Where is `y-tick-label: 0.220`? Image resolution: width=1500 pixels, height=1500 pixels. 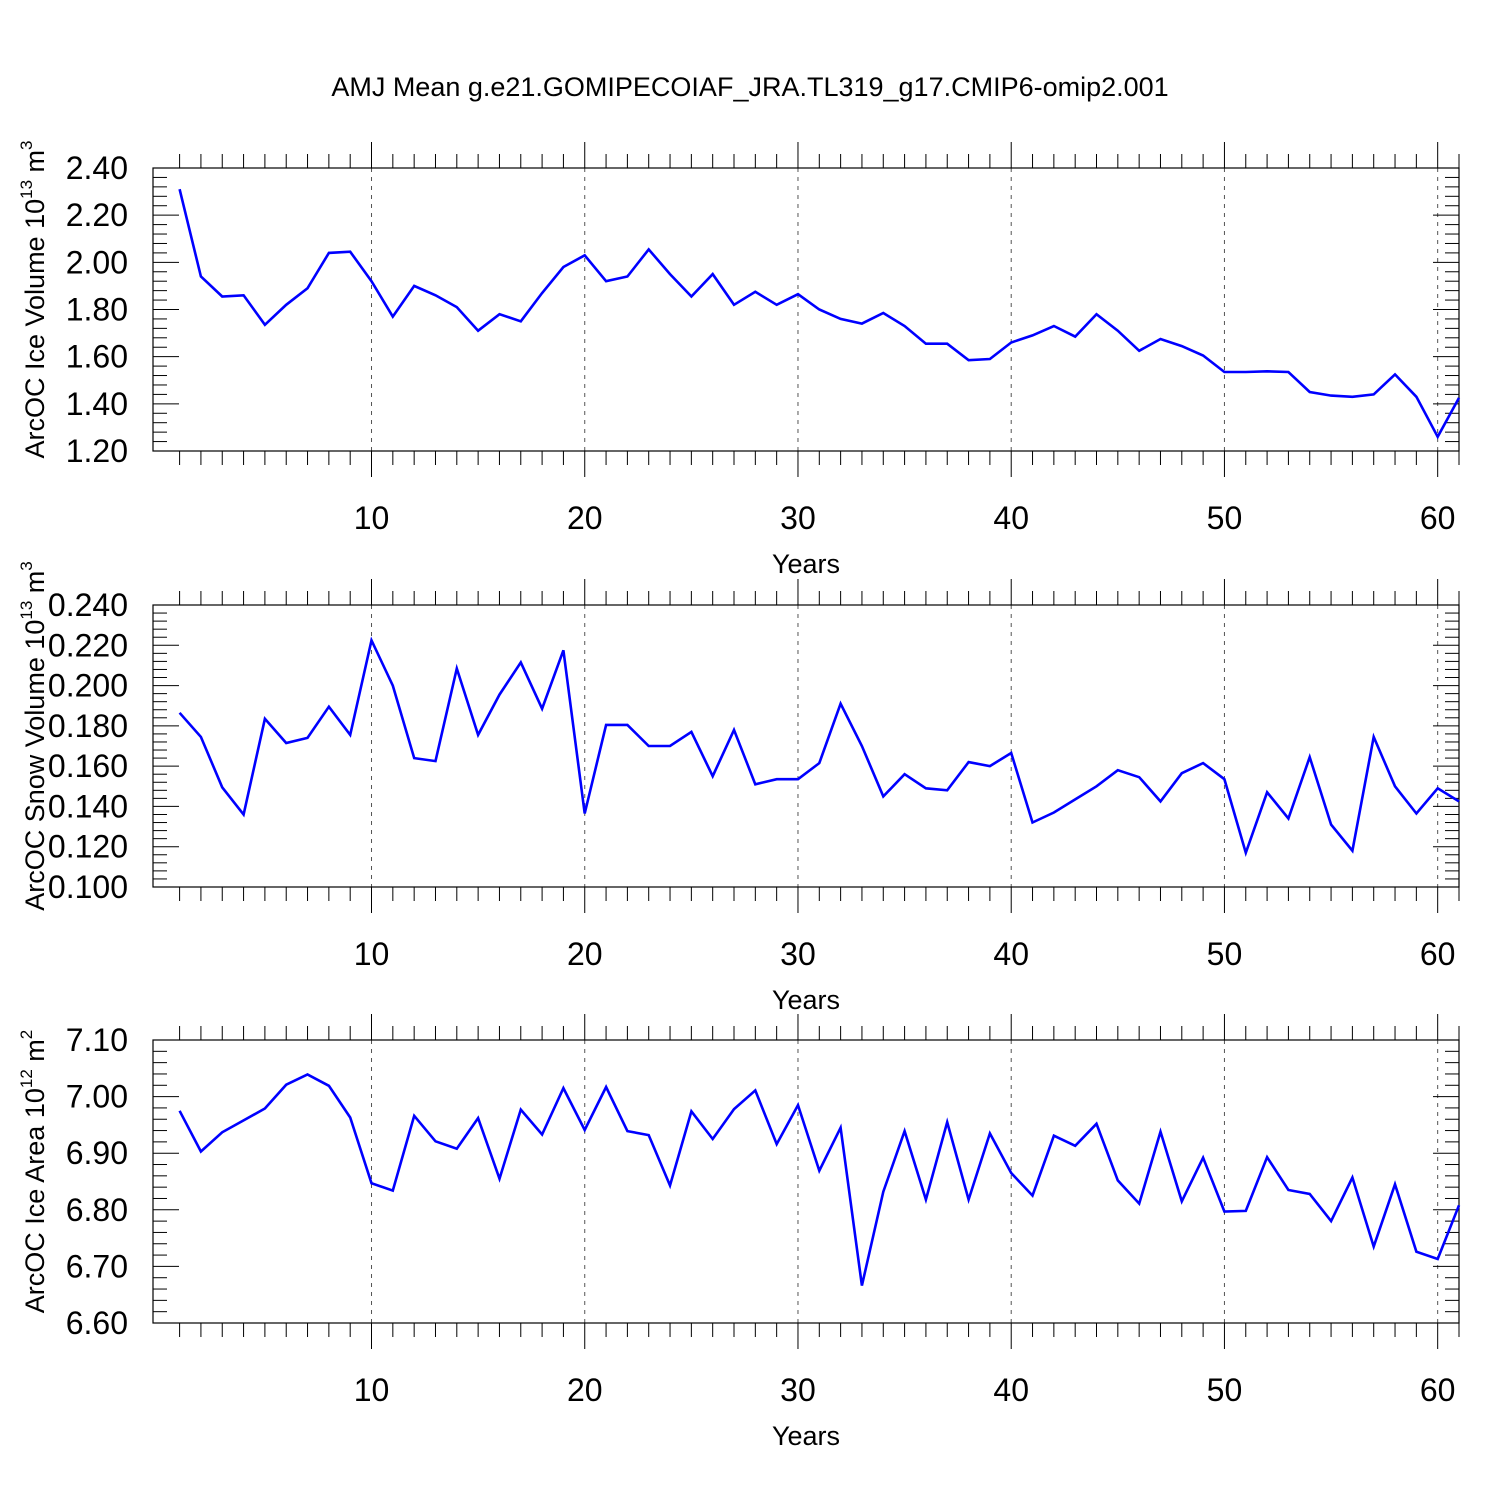 y-tick-label: 0.220 is located at coordinates (88, 645).